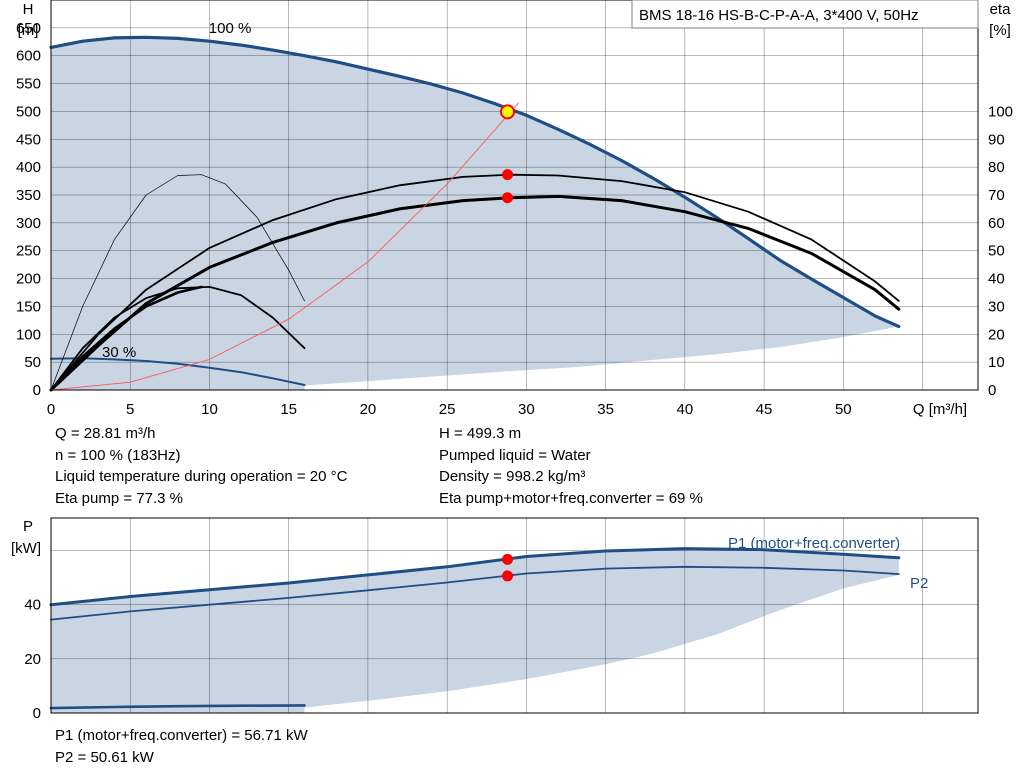  I want to click on y2-tick-label: 70, so click(996, 195).